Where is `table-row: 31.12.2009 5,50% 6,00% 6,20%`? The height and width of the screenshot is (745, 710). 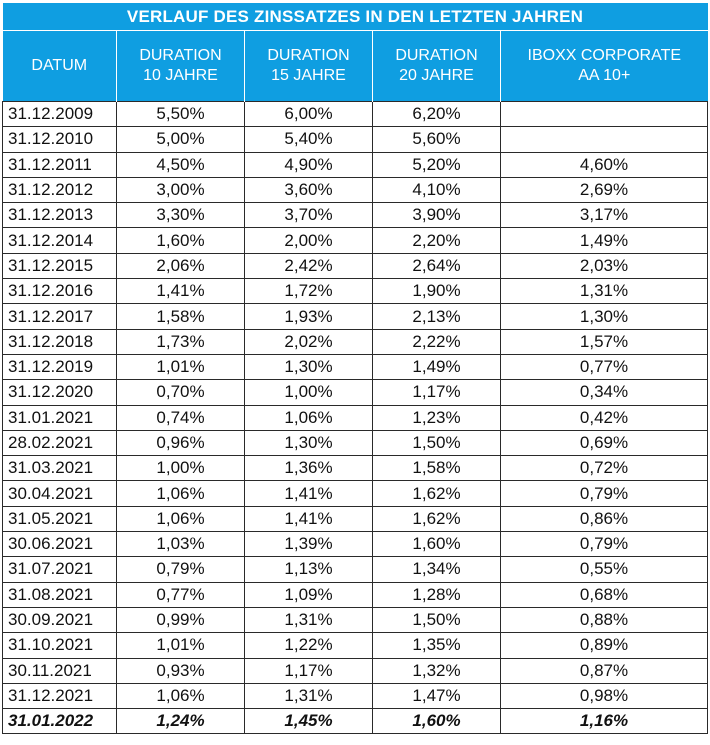 table-row: 31.12.2009 5,50% 6,00% 6,20% is located at coordinates (355, 114).